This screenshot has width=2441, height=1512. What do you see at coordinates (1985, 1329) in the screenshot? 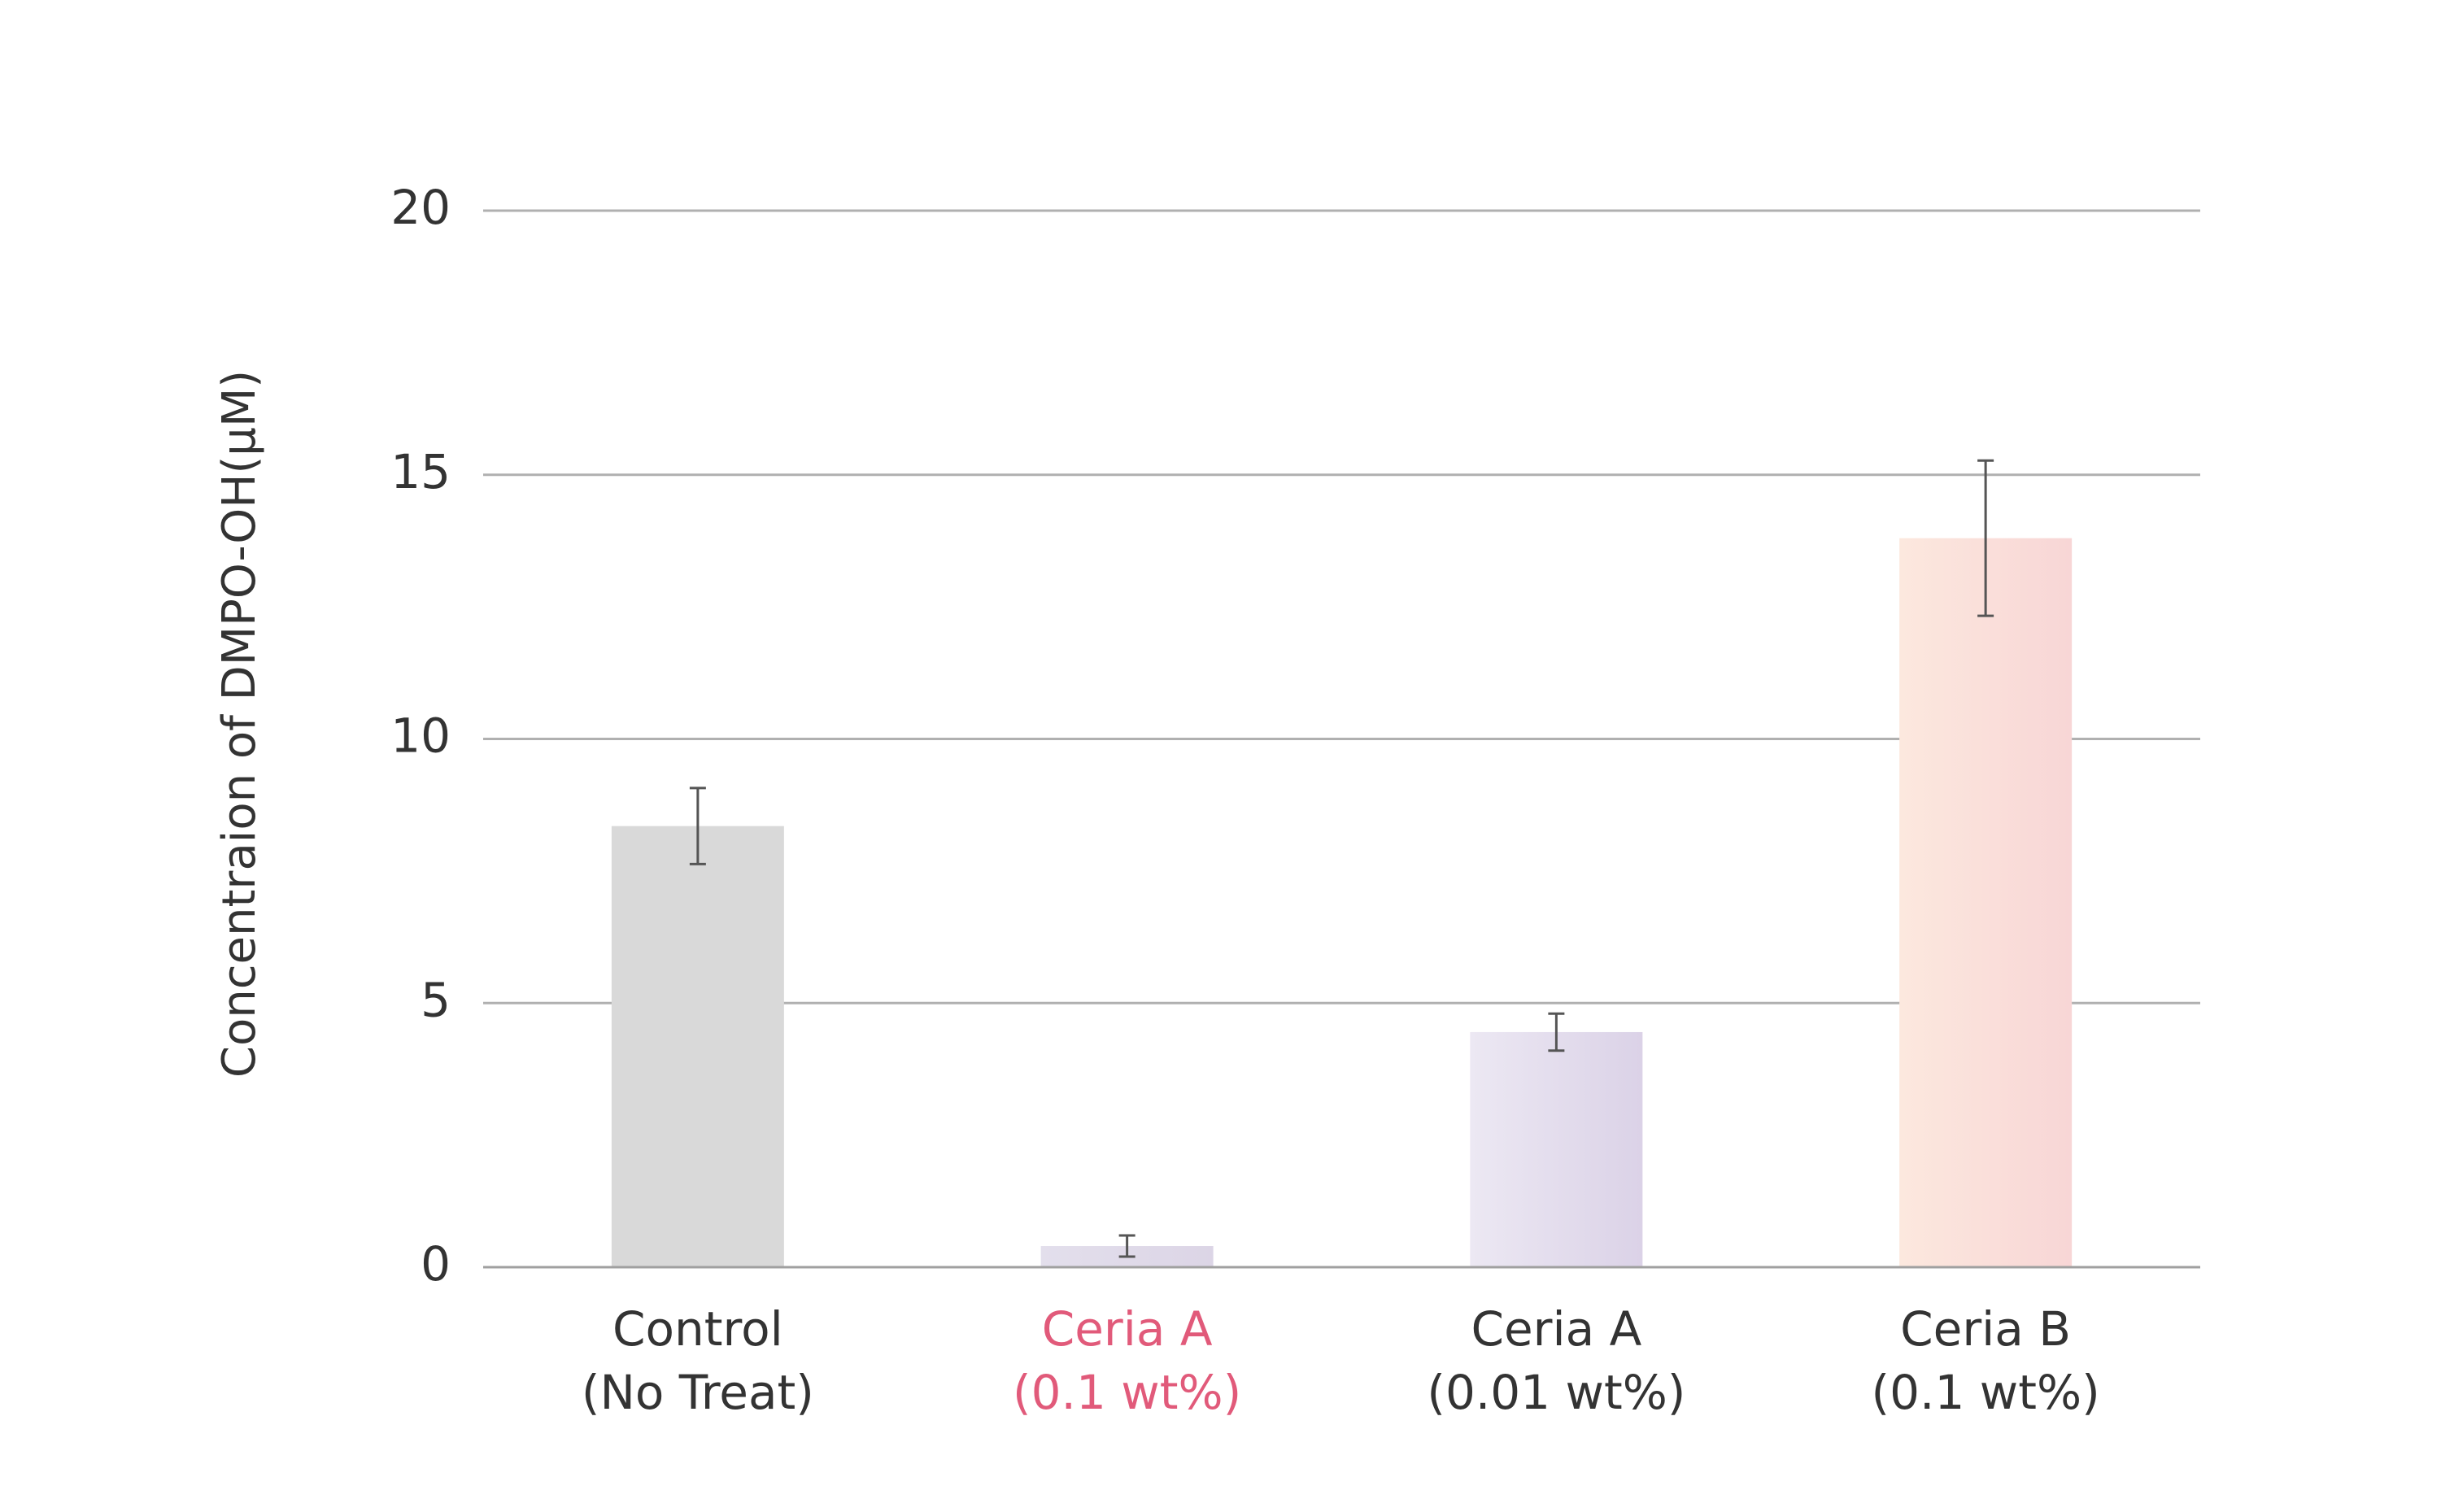
I see `x-tick-label: Ceria B` at bounding box center [1985, 1329].